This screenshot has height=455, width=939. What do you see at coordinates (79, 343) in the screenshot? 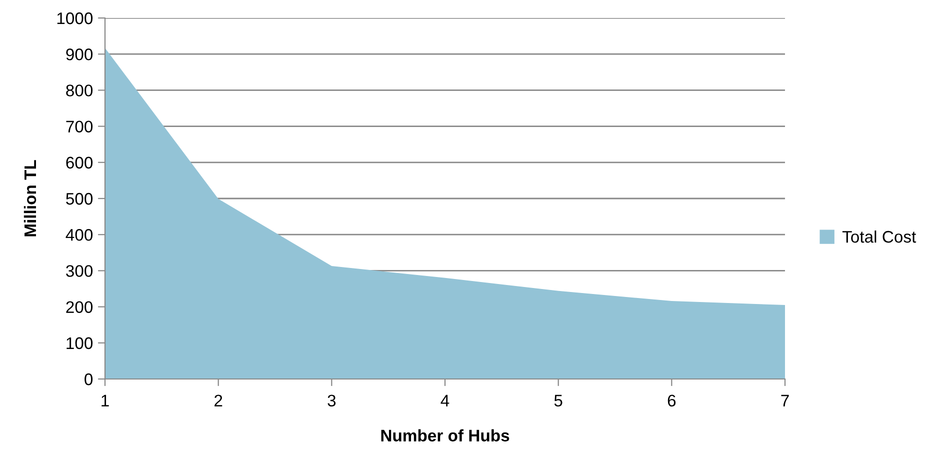
I see `y-tick-label: 100` at bounding box center [79, 343].